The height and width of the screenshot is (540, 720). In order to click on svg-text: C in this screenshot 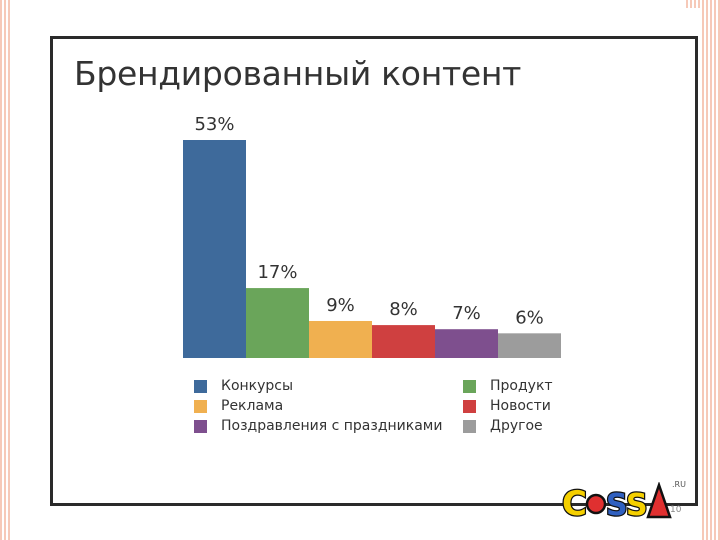, I will do `click(574, 502)`.